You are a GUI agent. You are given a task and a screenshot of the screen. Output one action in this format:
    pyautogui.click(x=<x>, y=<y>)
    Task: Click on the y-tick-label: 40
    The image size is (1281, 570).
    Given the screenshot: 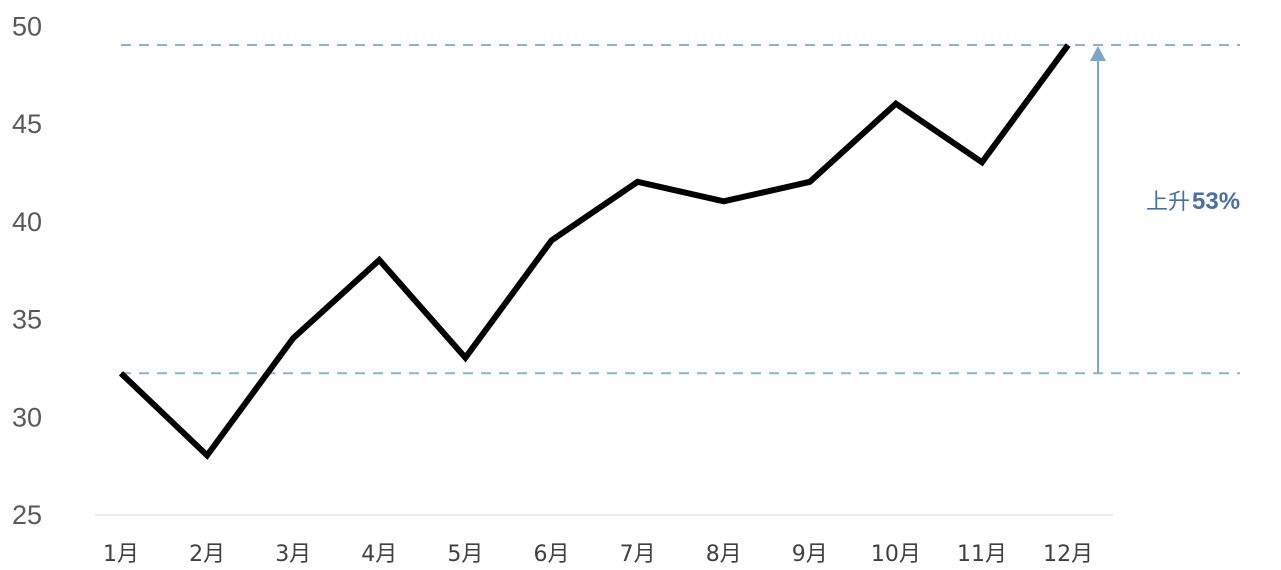 What is the action you would take?
    pyautogui.click(x=27, y=222)
    